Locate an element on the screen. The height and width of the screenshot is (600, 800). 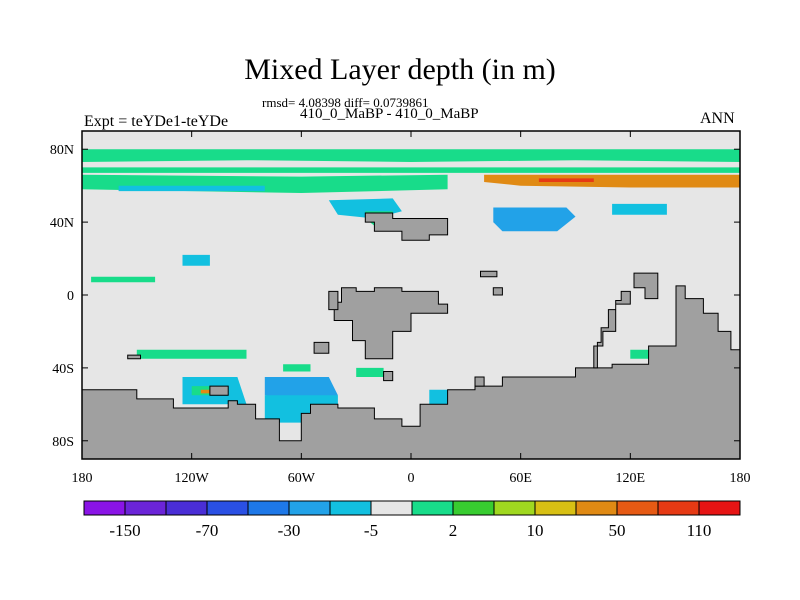
land-north-pacific-island is located at coordinates (489, 274).